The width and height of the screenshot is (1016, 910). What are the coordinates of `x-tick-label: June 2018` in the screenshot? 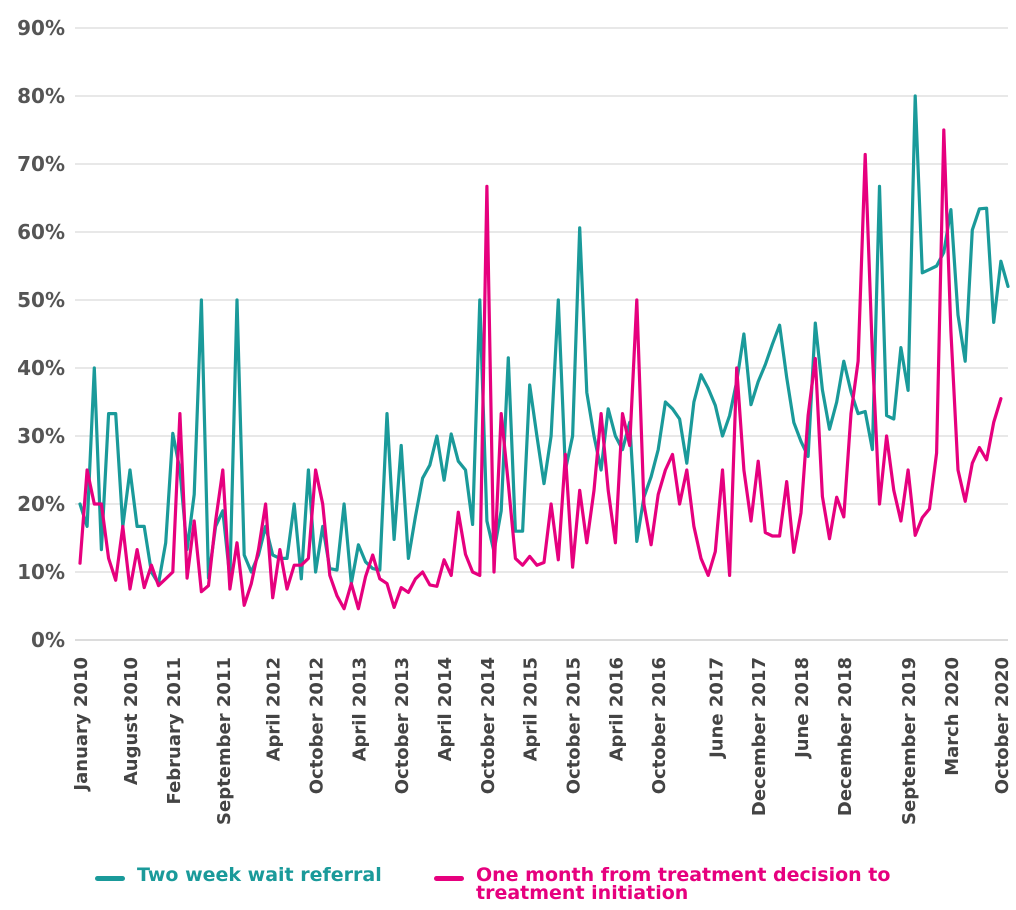 It's located at (802, 708).